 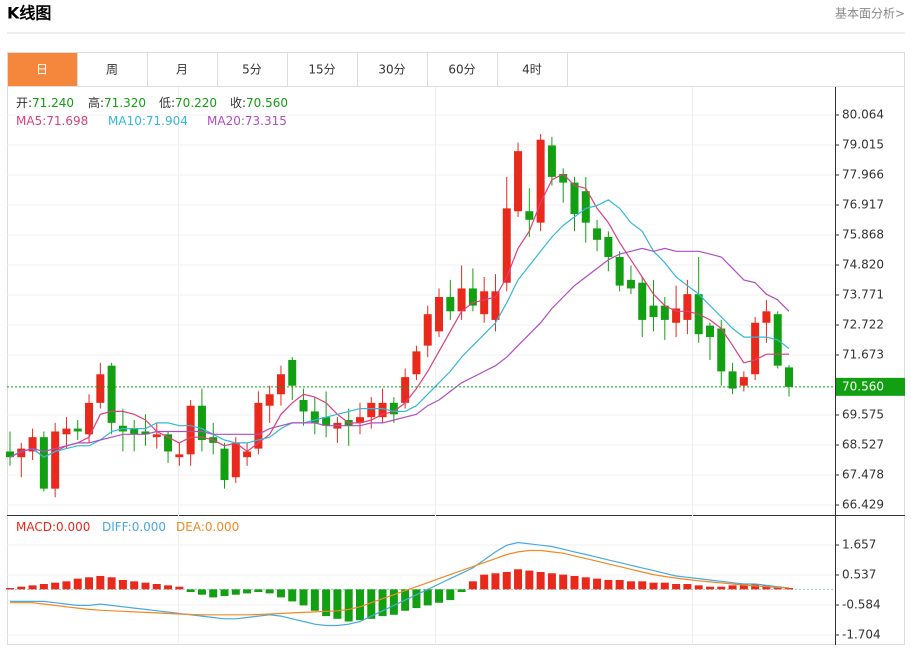 I want to click on y-tick-label: 74.820, so click(x=863, y=264).